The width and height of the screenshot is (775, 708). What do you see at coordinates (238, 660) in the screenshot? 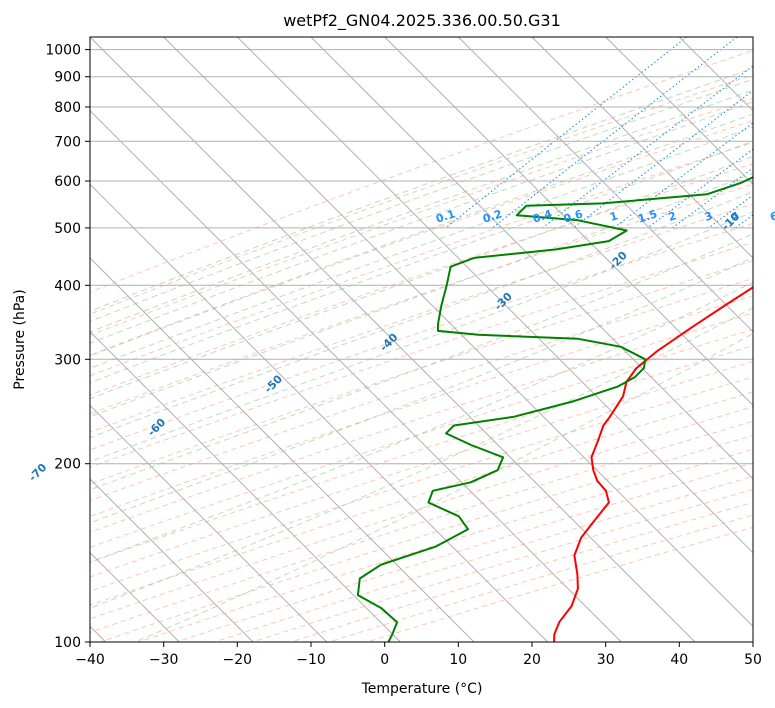
I see `x-tick-label: −20` at bounding box center [238, 660].